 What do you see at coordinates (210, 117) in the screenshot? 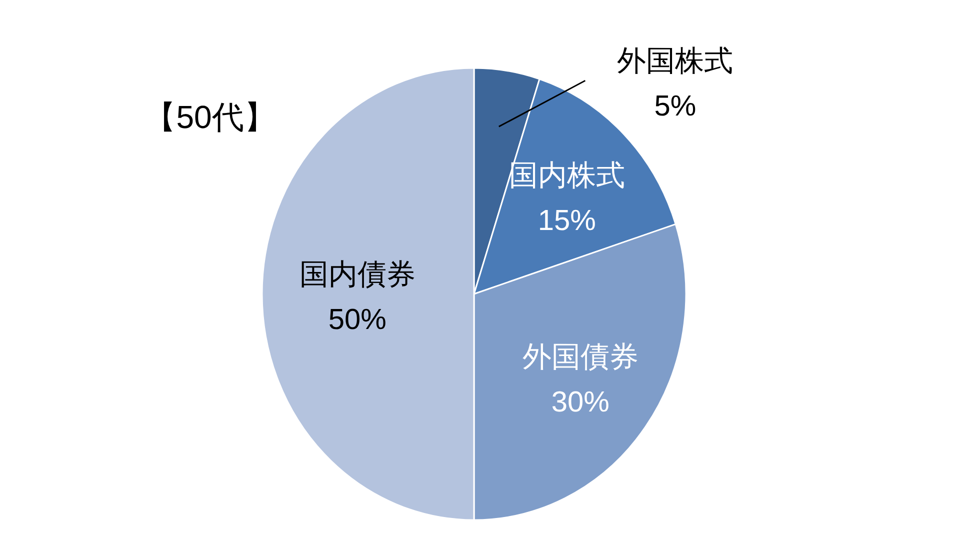
I see `text: 【50代】` at bounding box center [210, 117].